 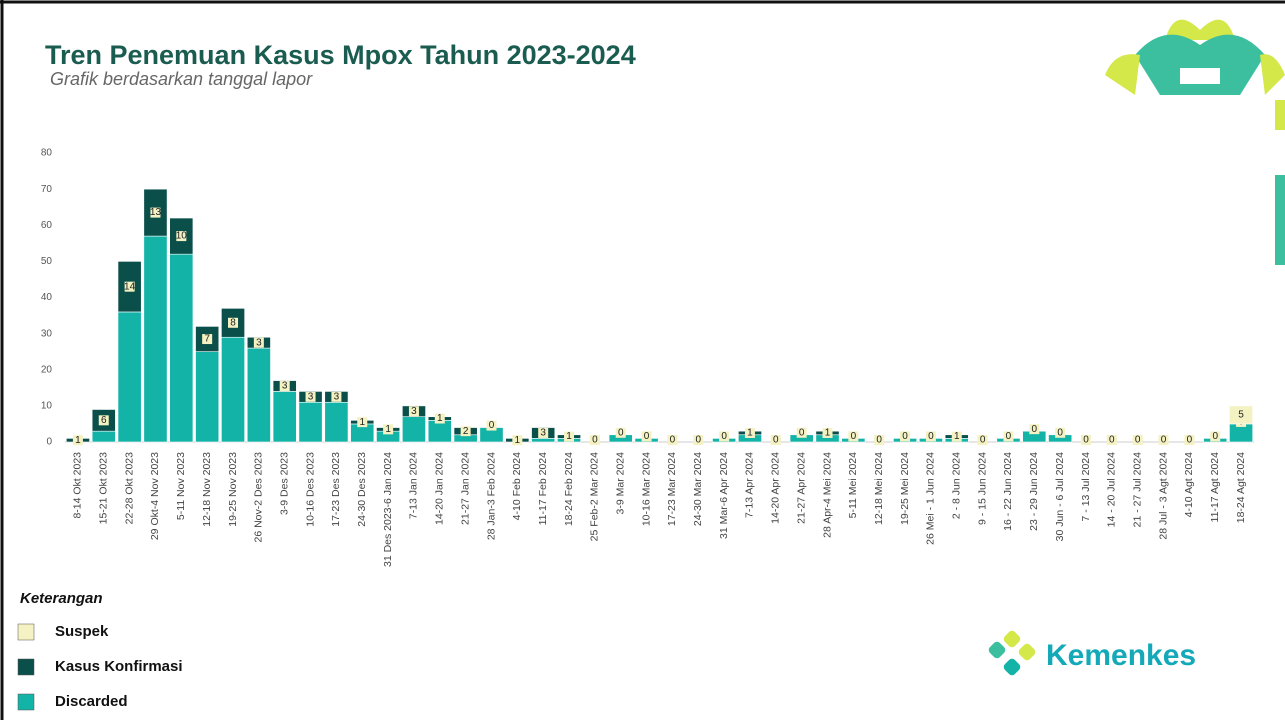 What do you see at coordinates (47, 189) in the screenshot?
I see `y-tick-label: 70` at bounding box center [47, 189].